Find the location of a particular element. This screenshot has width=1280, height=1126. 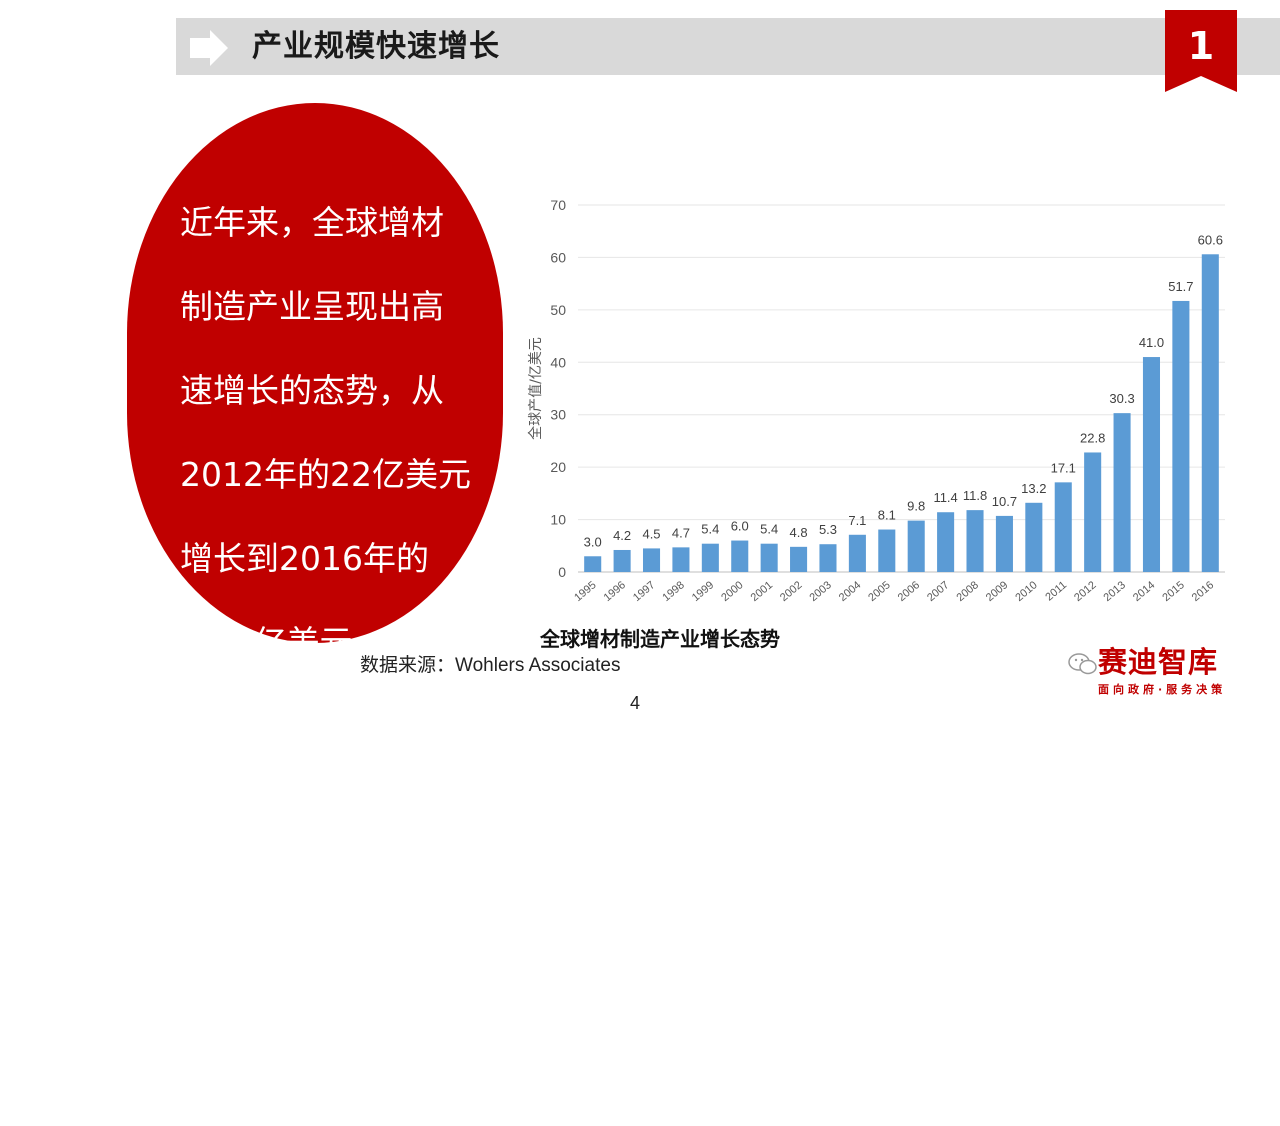

x-tick-label: 2008 is located at coordinates (967, 591).